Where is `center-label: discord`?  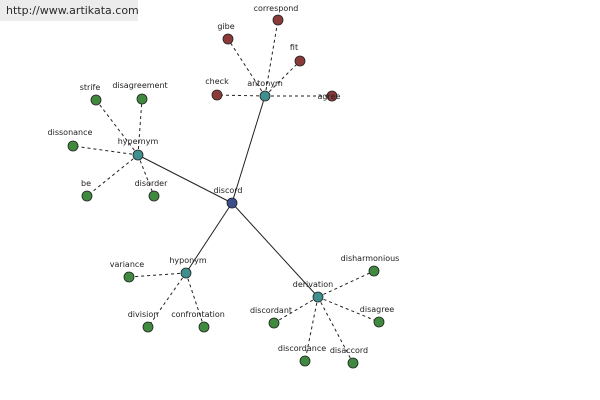
center-label: discord is located at coordinates (228, 190).